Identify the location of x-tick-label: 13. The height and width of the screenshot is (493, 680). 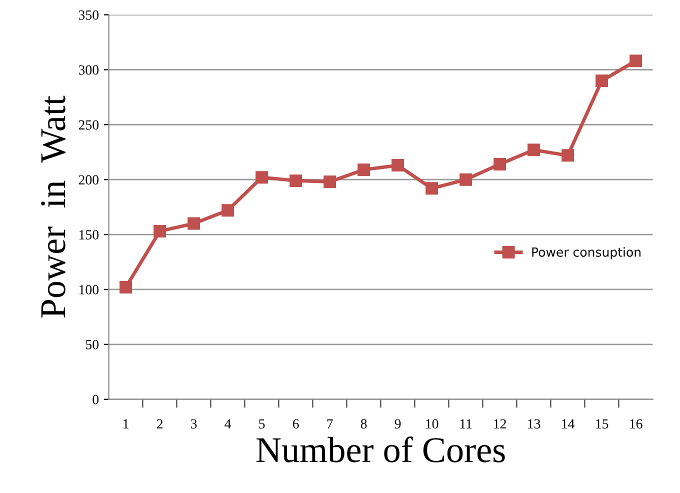
(534, 424).